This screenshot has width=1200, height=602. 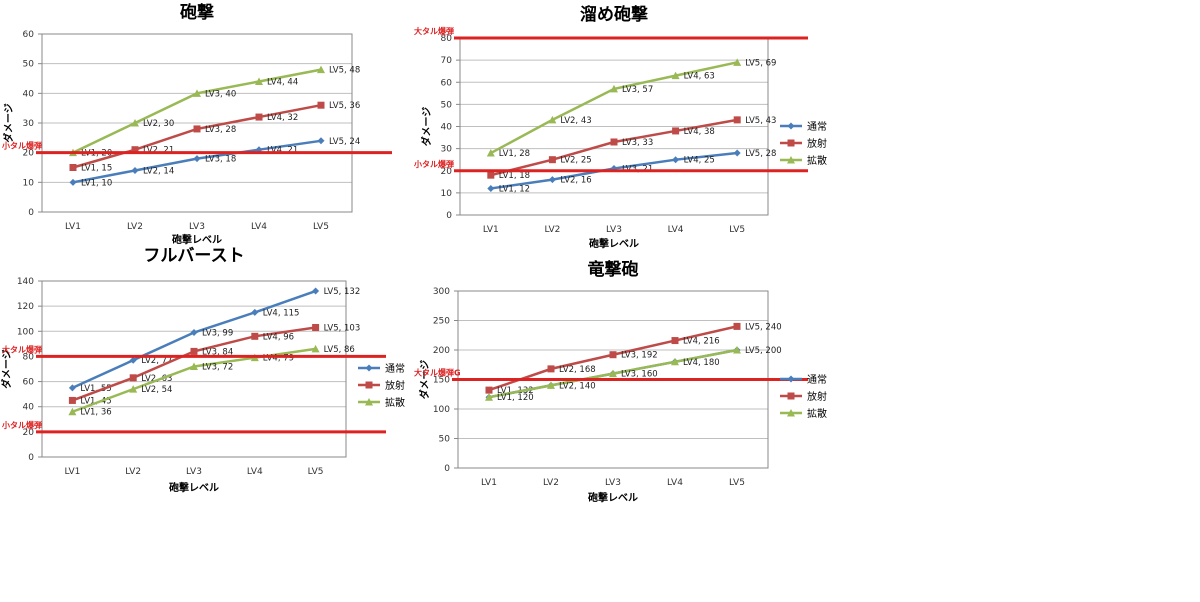 What do you see at coordinates (639, 375) in the screenshot?
I see `data-label: LV3, 160` at bounding box center [639, 375].